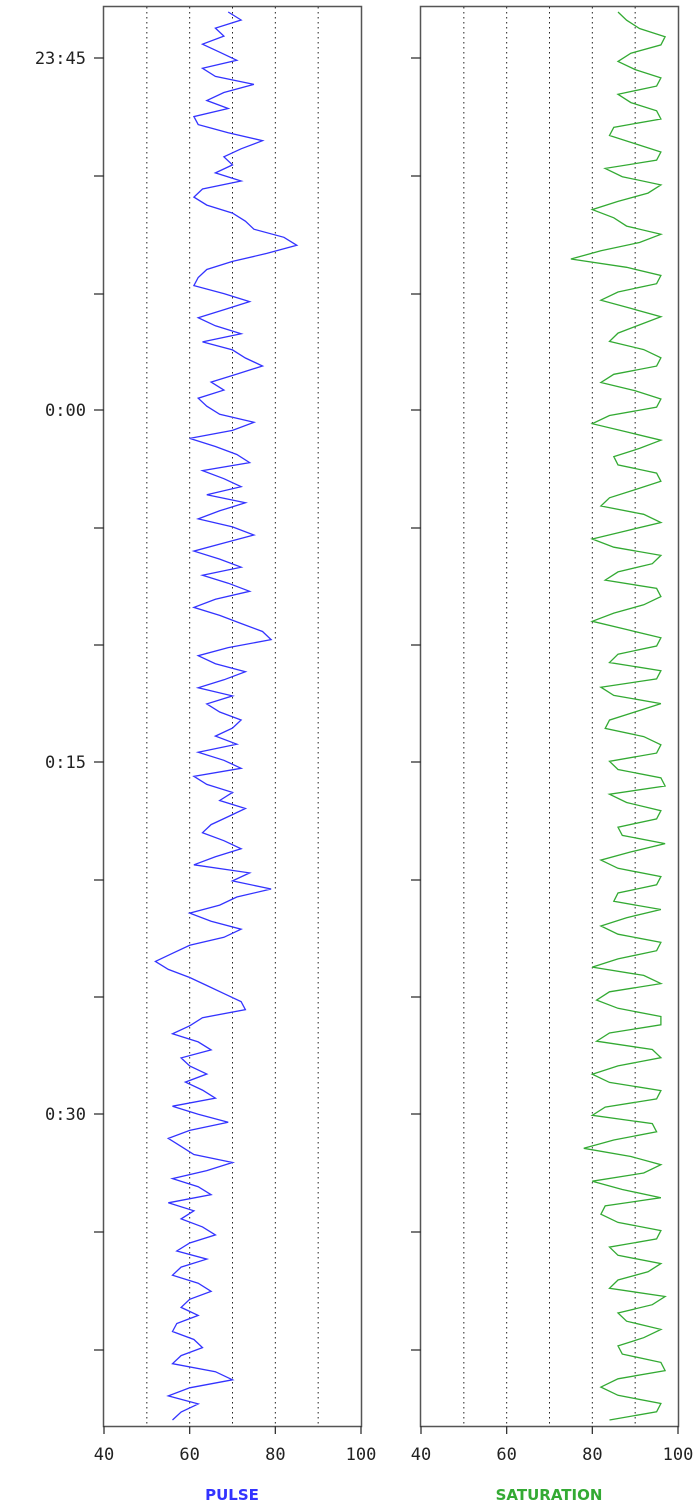  What do you see at coordinates (618, 716) in the screenshot?
I see `saturation-series-line` at bounding box center [618, 716].